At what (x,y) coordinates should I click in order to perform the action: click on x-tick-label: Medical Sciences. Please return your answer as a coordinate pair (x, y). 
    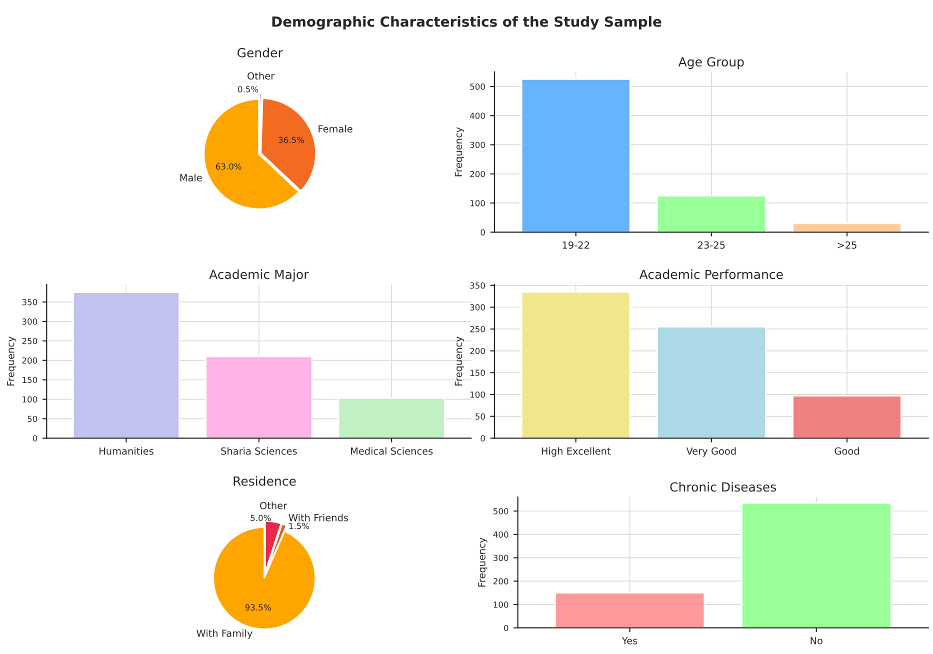
    Looking at the image, I should click on (391, 451).